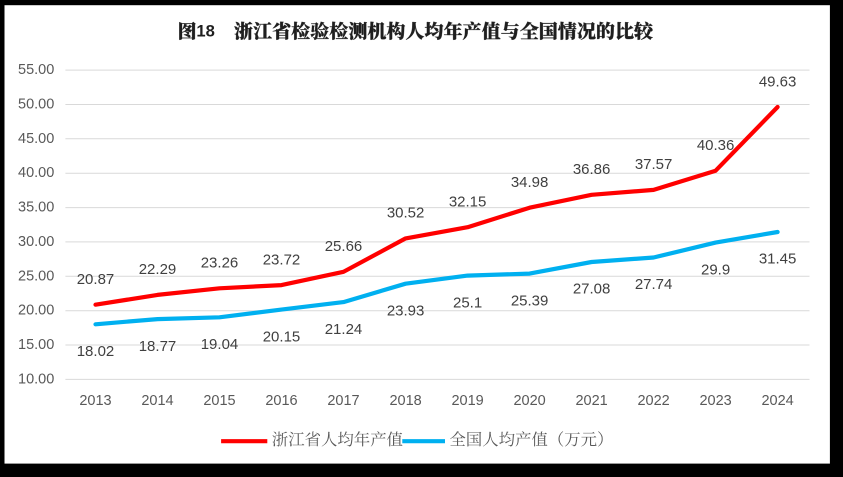  Describe the element at coordinates (778, 81) in the screenshot. I see `svg-text: 49.63` at that location.